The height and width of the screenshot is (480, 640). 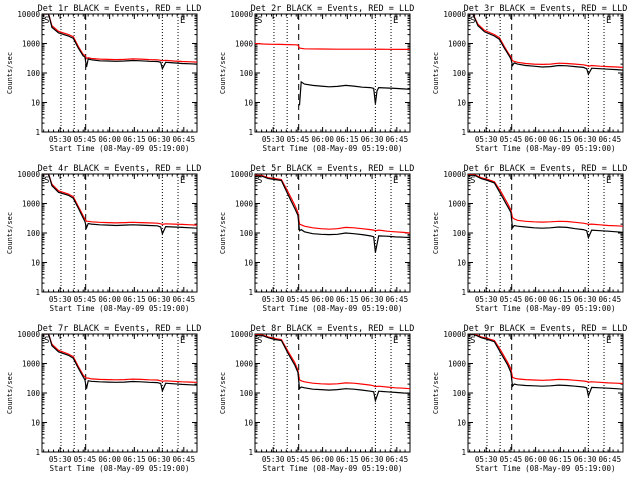 What do you see at coordinates (546, 9) in the screenshot?
I see `panel-title: Det 3r BLACK = Events, RED = LLD` at bounding box center [546, 9].